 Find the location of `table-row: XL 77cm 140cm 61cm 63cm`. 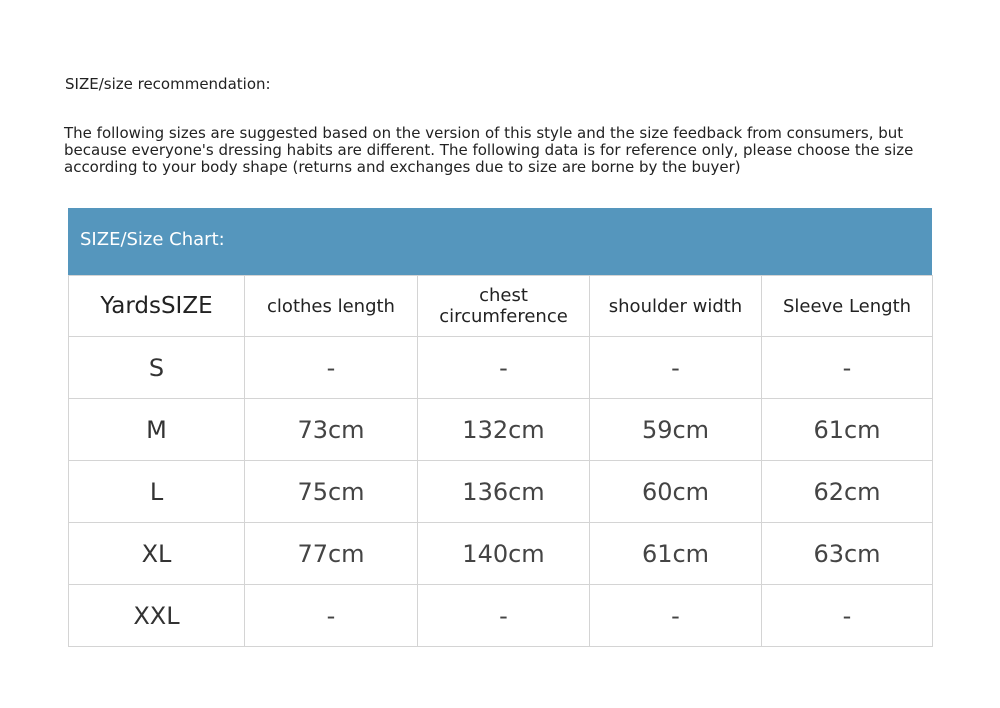

table-row: XL 77cm 140cm 61cm 63cm is located at coordinates (500, 553).